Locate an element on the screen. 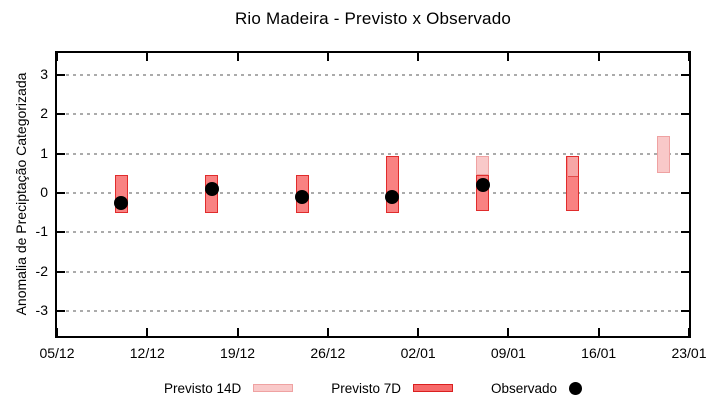 The image size is (720, 400). x-tick-label: 12/12 is located at coordinates (147, 353).